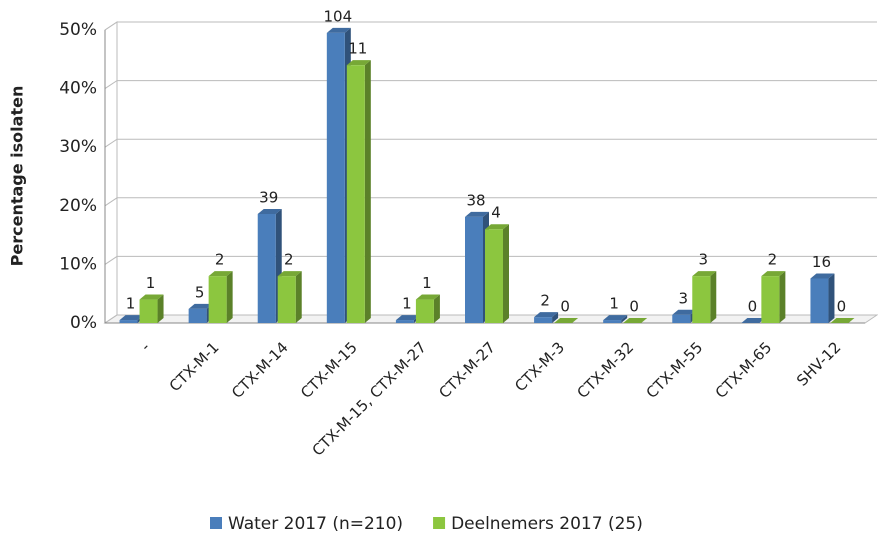 Image resolution: width=878 pixels, height=540 pixels. Describe the element at coordinates (111, 172) in the screenshot. I see `back-wall` at that location.